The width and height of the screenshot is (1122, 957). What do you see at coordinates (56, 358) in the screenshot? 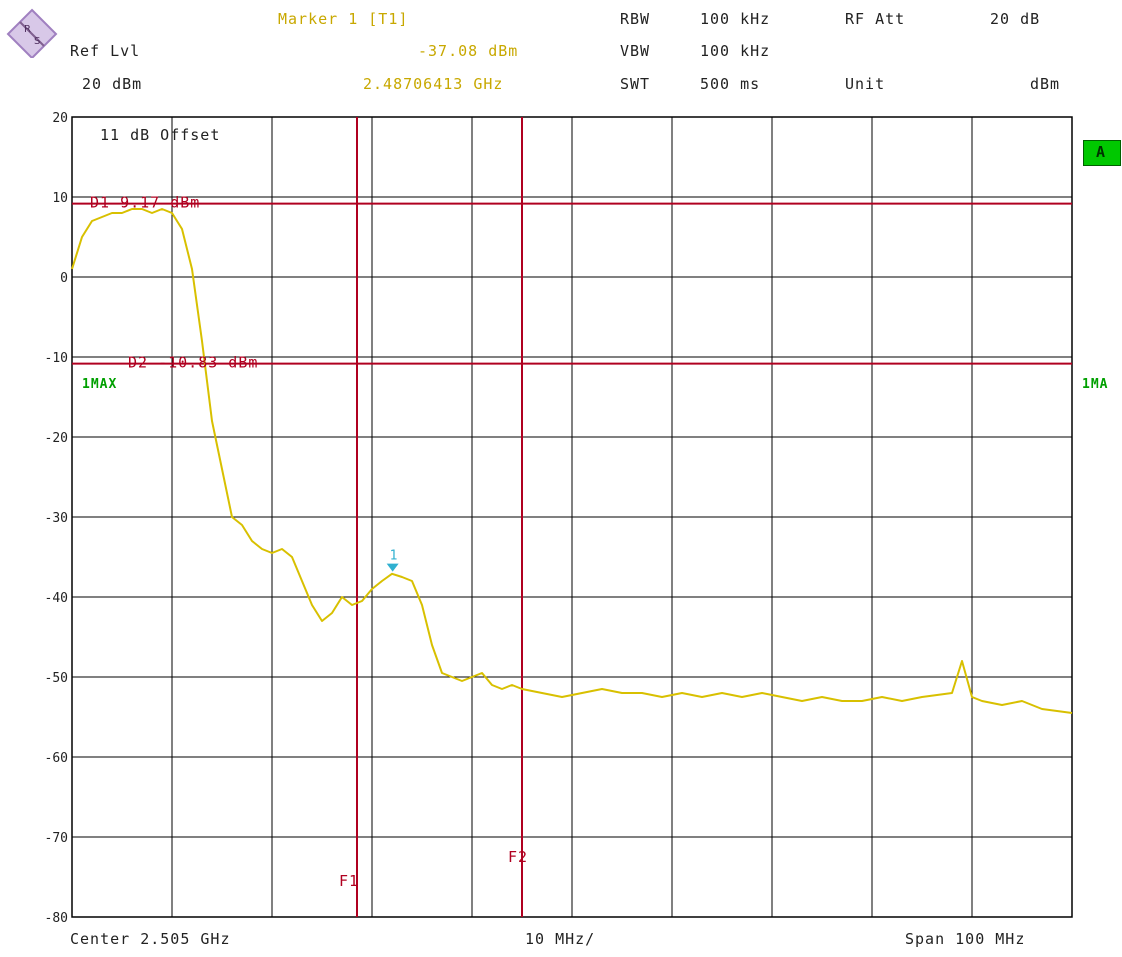
I see `y-tick-label: -10` at bounding box center [56, 358].